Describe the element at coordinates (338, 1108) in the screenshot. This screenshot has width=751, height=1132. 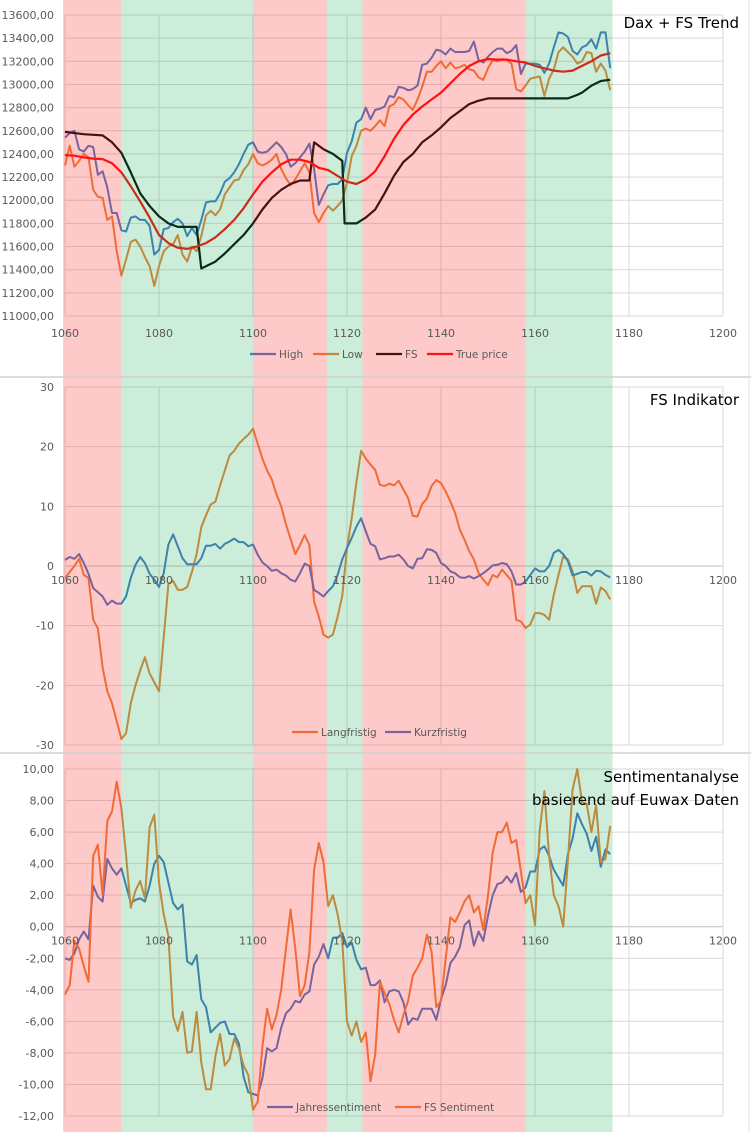
I see `legend-label-jahressentiment: Jahressentiment` at that location.